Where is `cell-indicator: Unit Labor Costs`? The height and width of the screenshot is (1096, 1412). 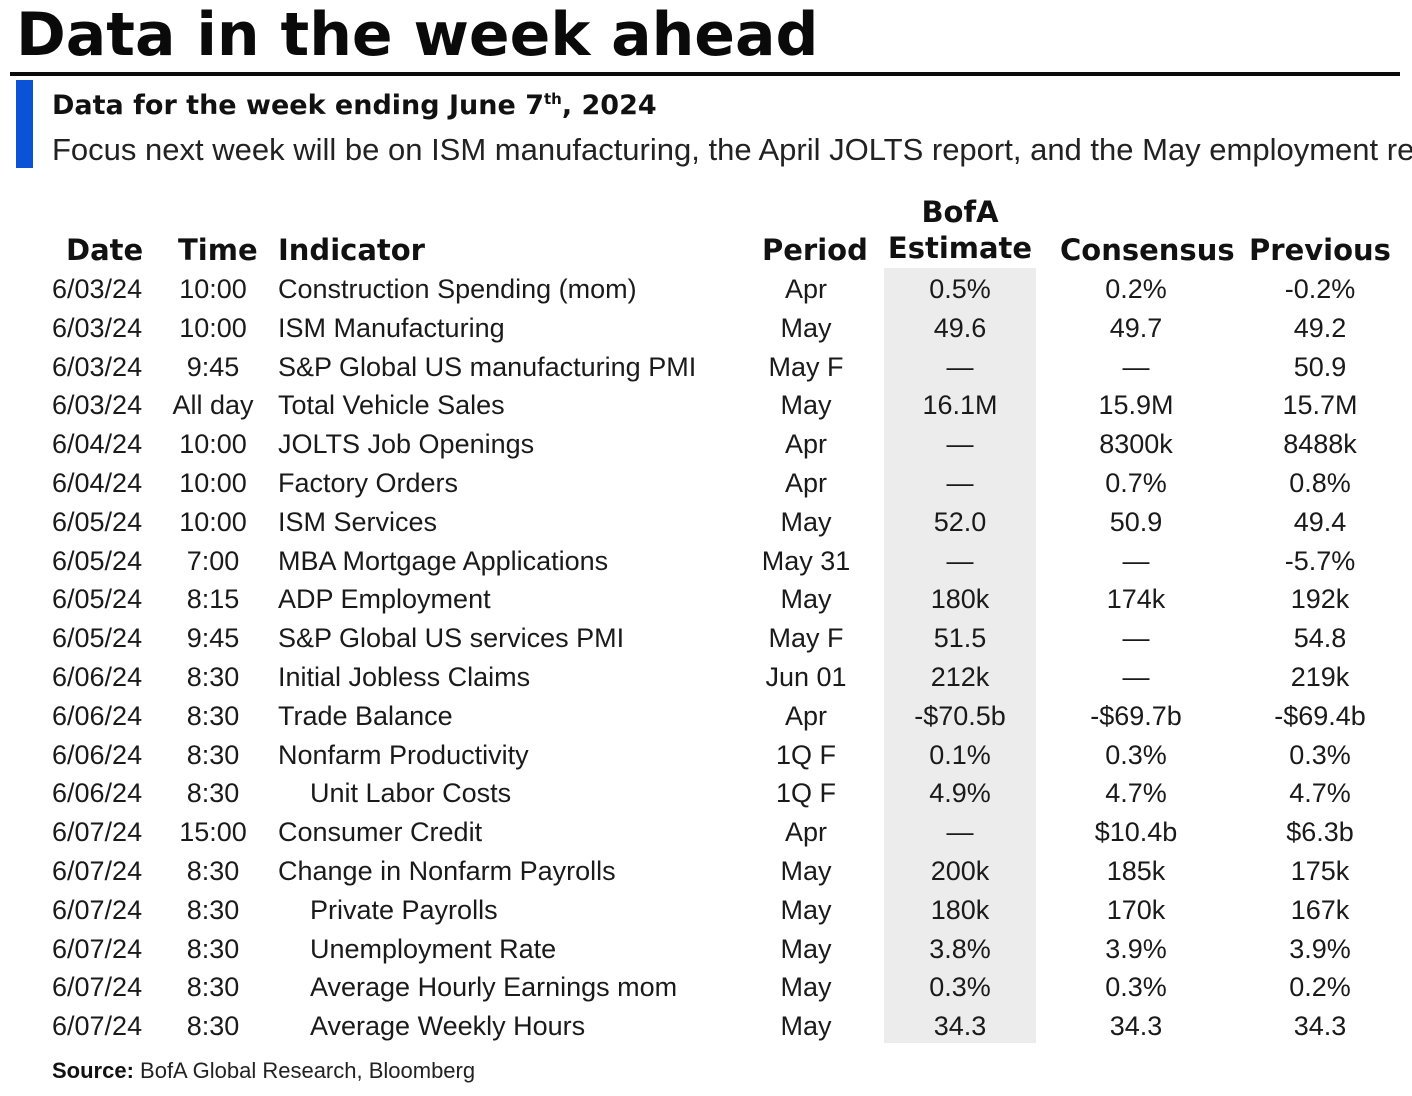 cell-indicator: Unit Labor Costs is located at coordinates (411, 793).